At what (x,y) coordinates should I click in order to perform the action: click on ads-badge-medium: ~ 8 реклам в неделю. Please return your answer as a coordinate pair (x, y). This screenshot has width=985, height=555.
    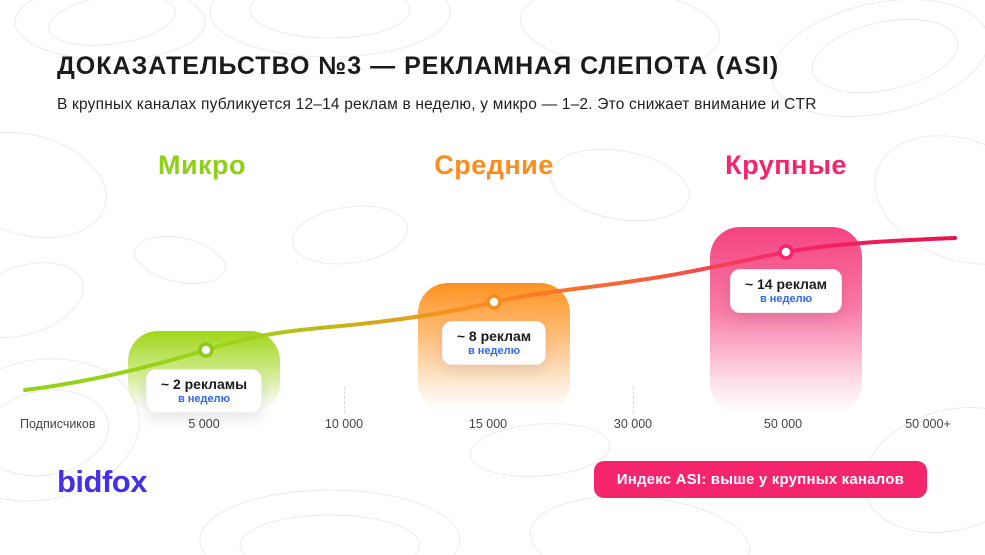
    Looking at the image, I should click on (494, 343).